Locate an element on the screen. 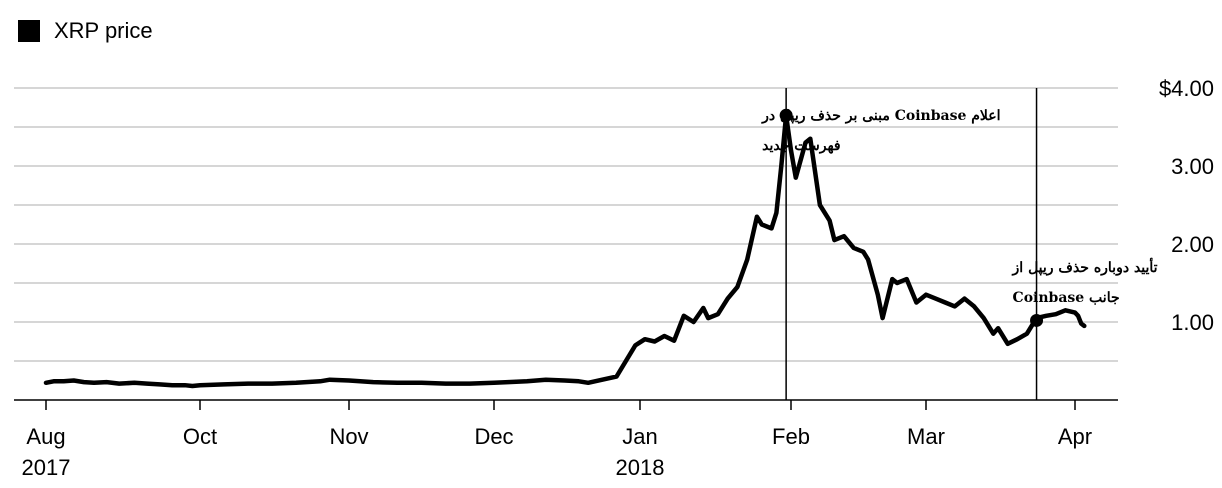 The height and width of the screenshot is (488, 1222). y-tick-label: $4.00 is located at coordinates (1186, 88).